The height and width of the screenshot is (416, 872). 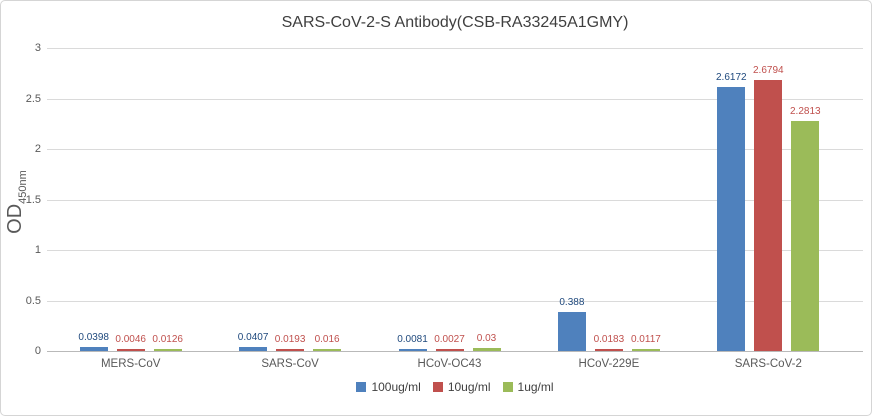 I want to click on value-label: 0.0081, so click(x=412, y=339).